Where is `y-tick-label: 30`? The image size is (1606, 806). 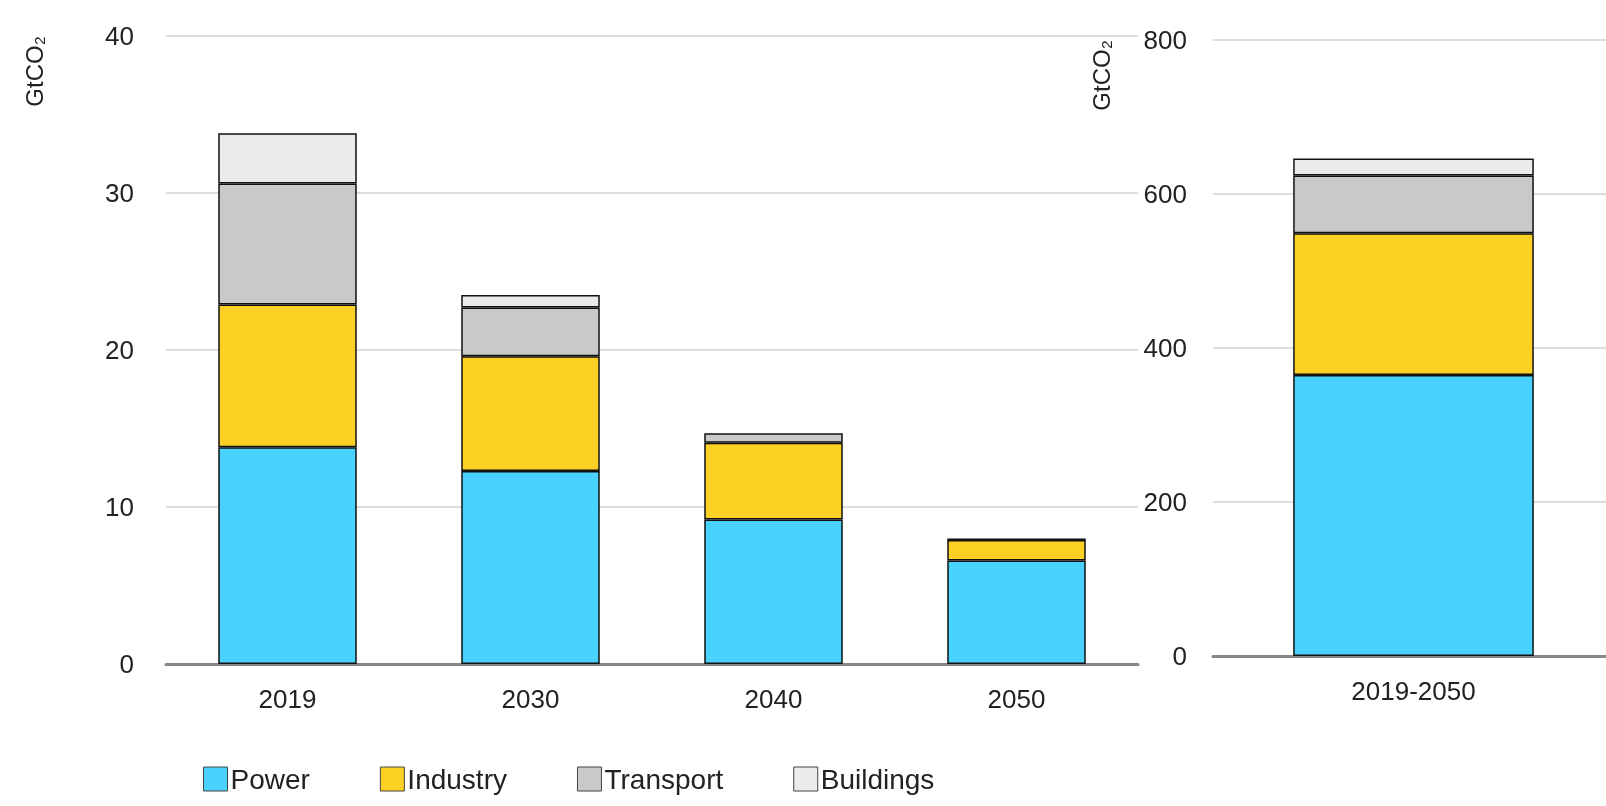 y-tick-label: 30 is located at coordinates (119, 193).